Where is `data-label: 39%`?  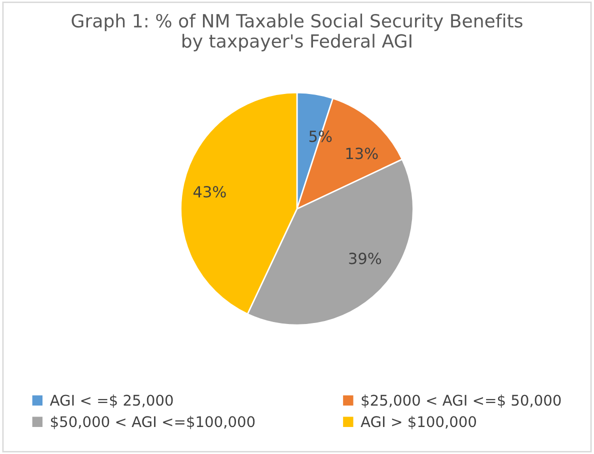
data-label: 39% is located at coordinates (365, 258).